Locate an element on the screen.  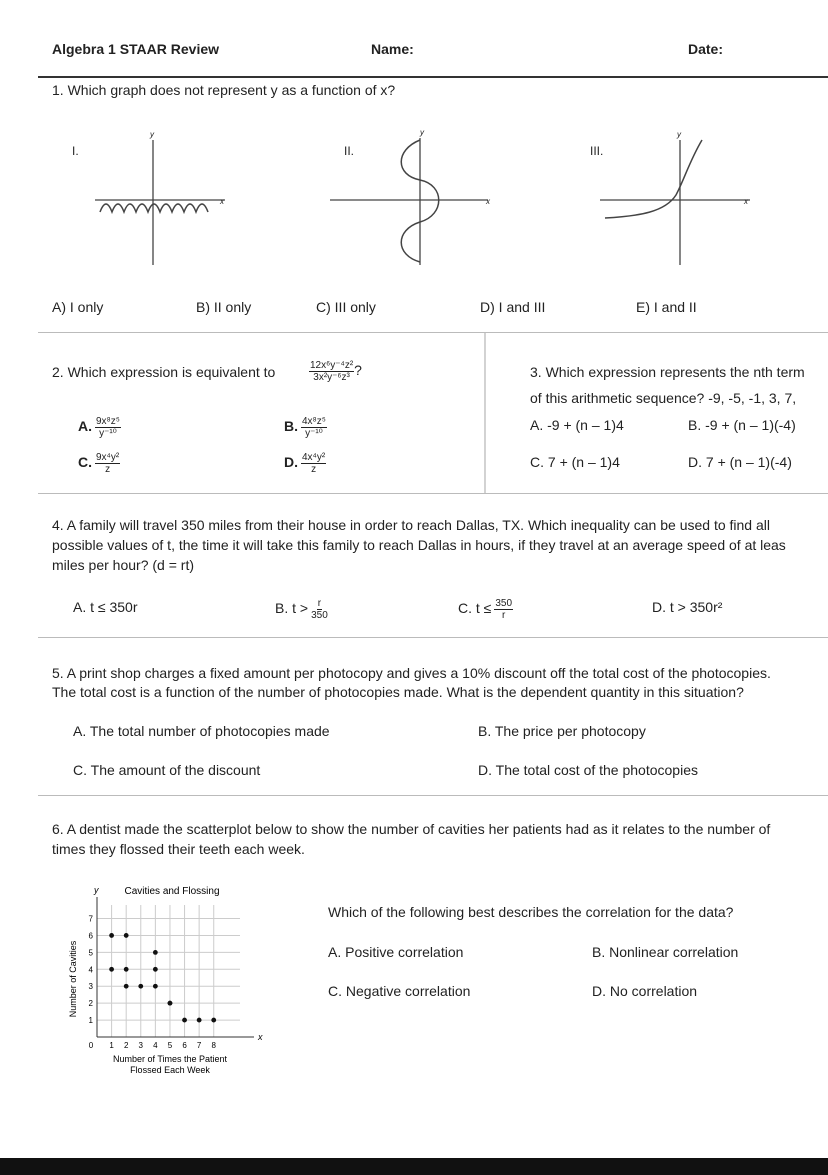
choice: B. The price per photocopy is located at coordinates (562, 731).